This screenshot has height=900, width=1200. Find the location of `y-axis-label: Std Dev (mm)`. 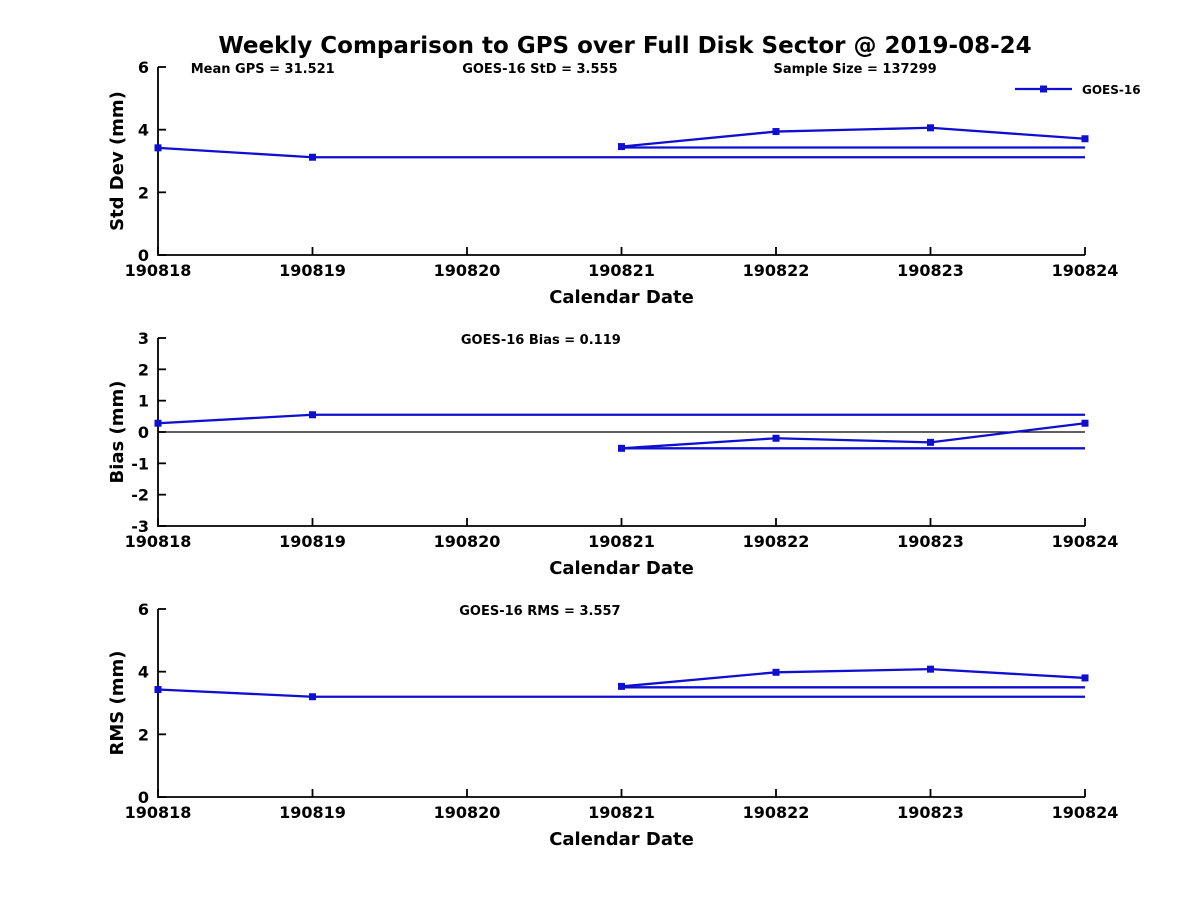

y-axis-label: Std Dev (mm) is located at coordinates (117, 161).